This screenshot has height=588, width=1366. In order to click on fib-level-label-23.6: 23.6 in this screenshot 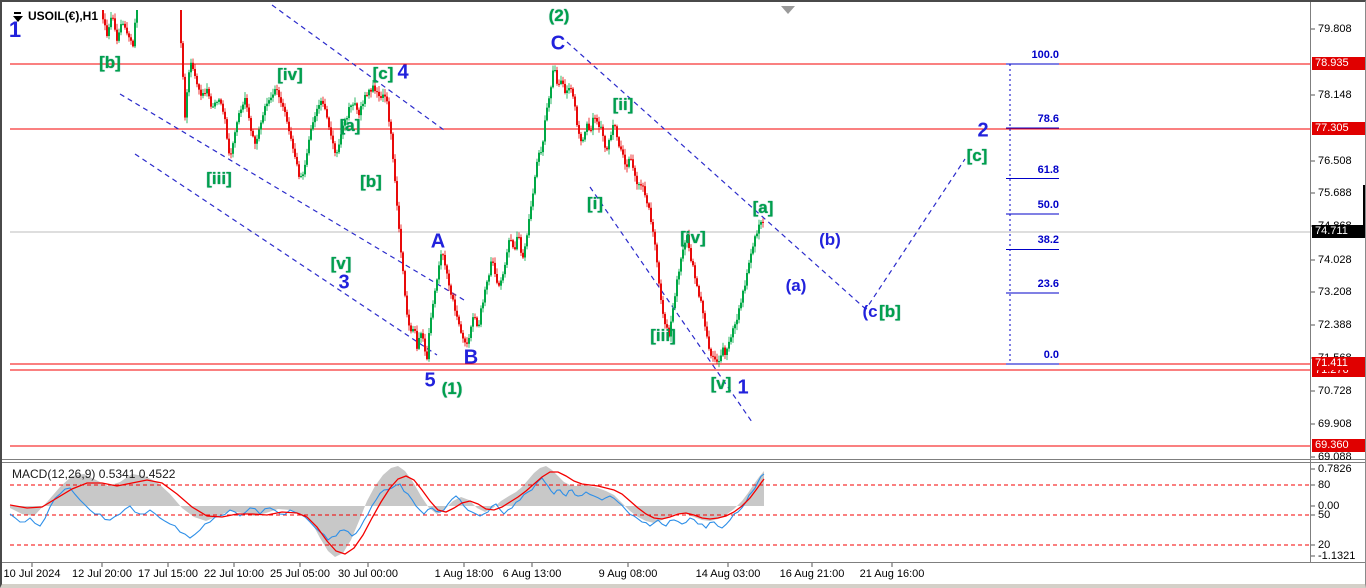, I will do `click(1048, 284)`.